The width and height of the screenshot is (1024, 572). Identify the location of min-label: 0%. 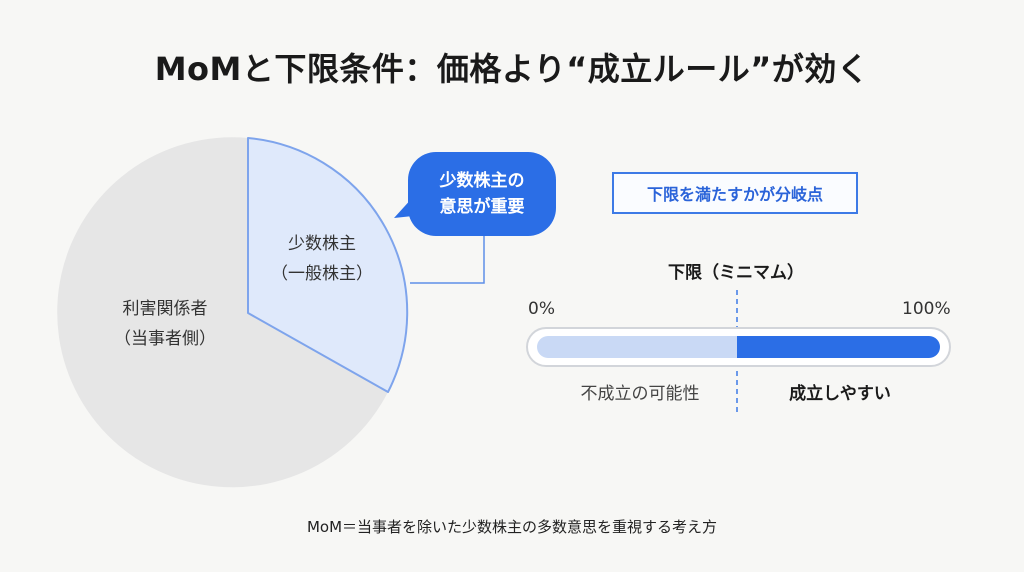
(541, 309).